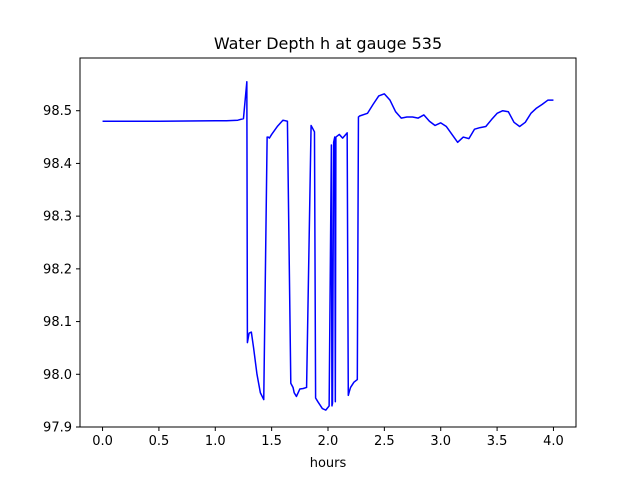  Describe the element at coordinates (440, 441) in the screenshot. I see `x-tick-label: 3.0` at that location.